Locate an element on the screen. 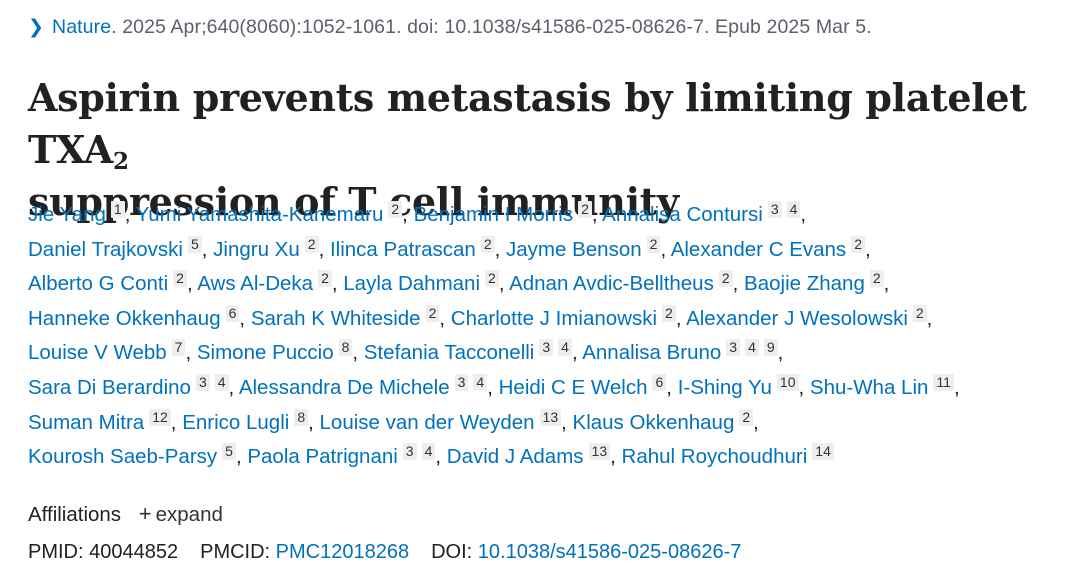  author-link: Klaus Okkenhaug is located at coordinates (653, 422).